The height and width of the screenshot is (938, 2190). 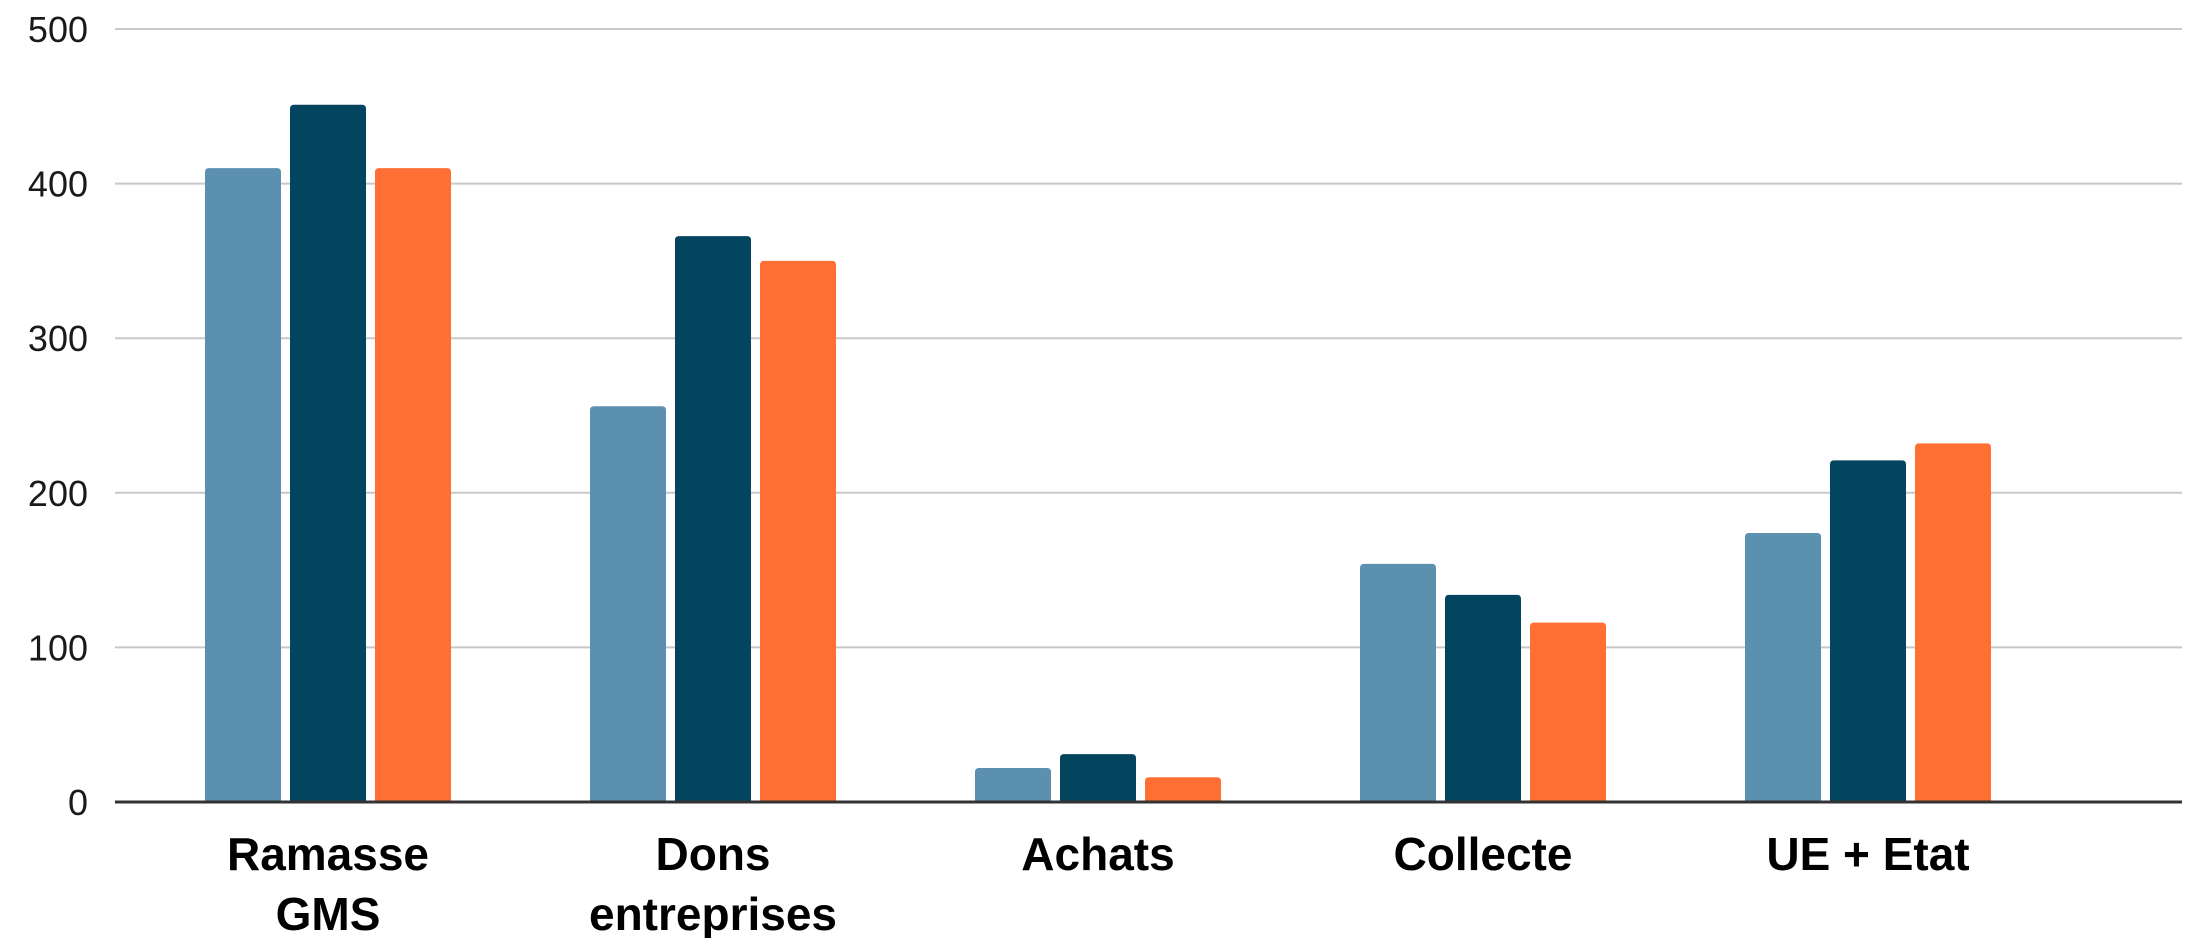 What do you see at coordinates (713, 913) in the screenshot?
I see `x-tick-label: entreprises` at bounding box center [713, 913].